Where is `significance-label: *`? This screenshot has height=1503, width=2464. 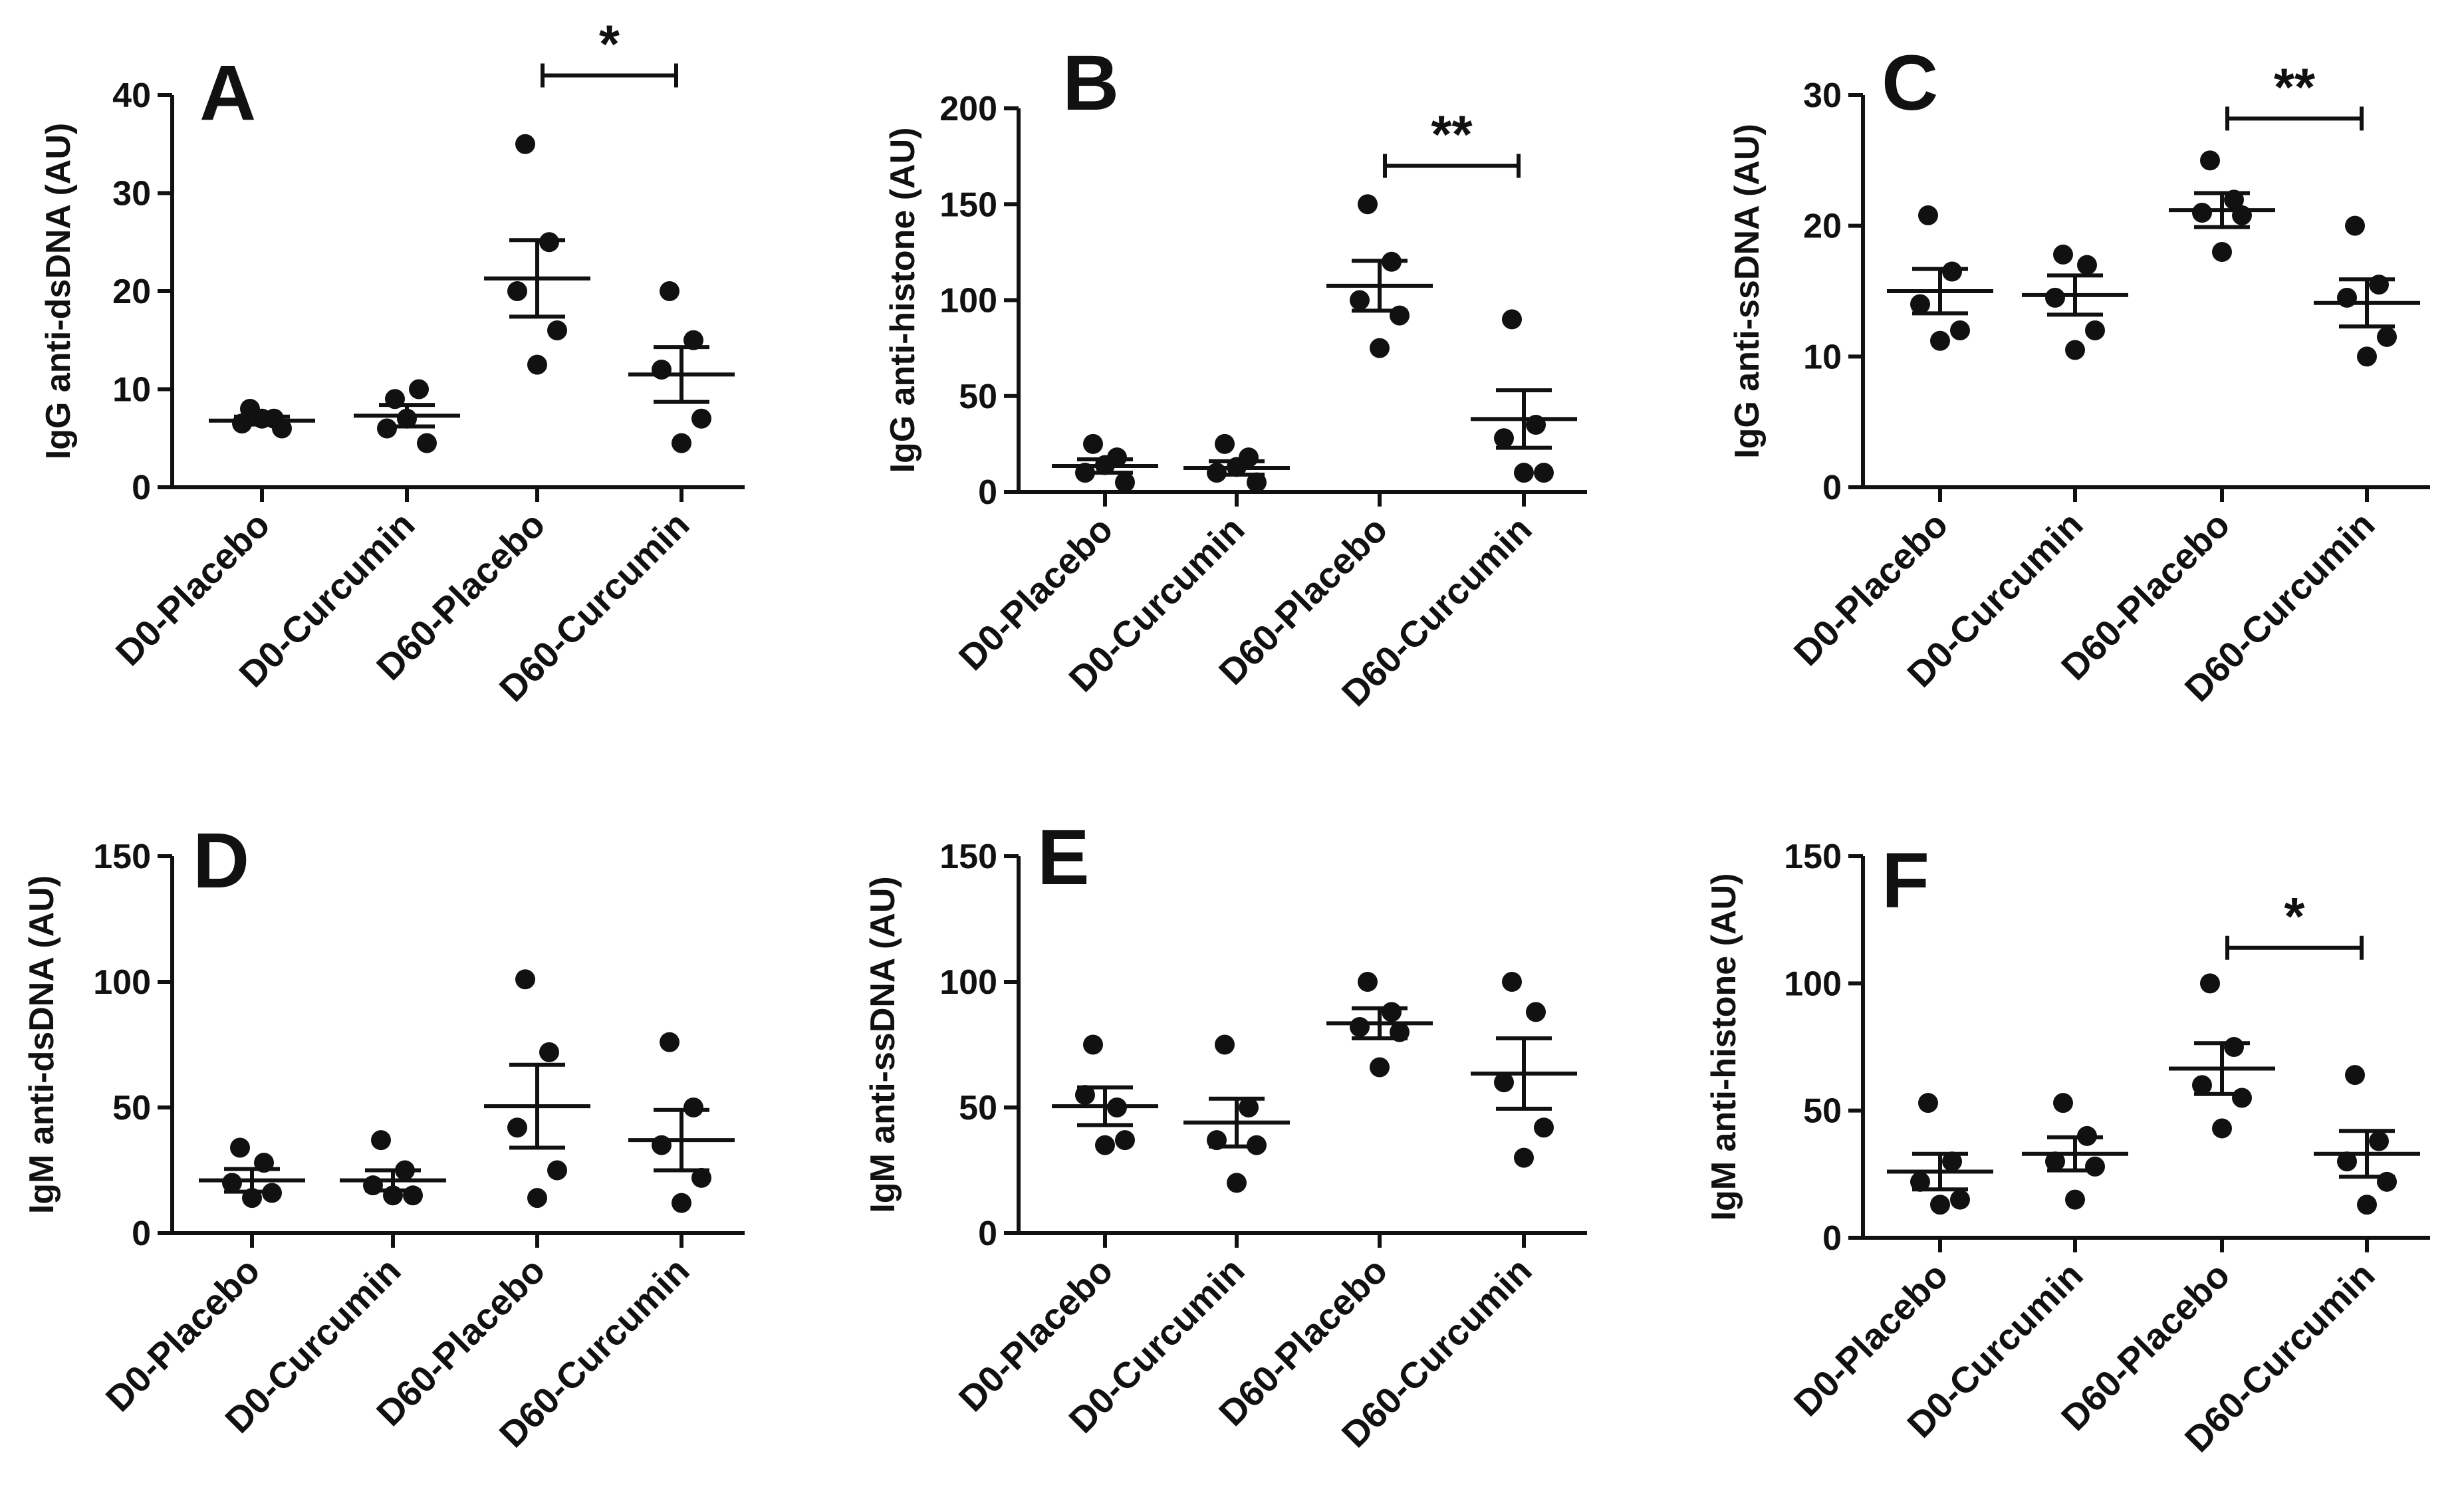
significance-label: * is located at coordinates (609, 44).